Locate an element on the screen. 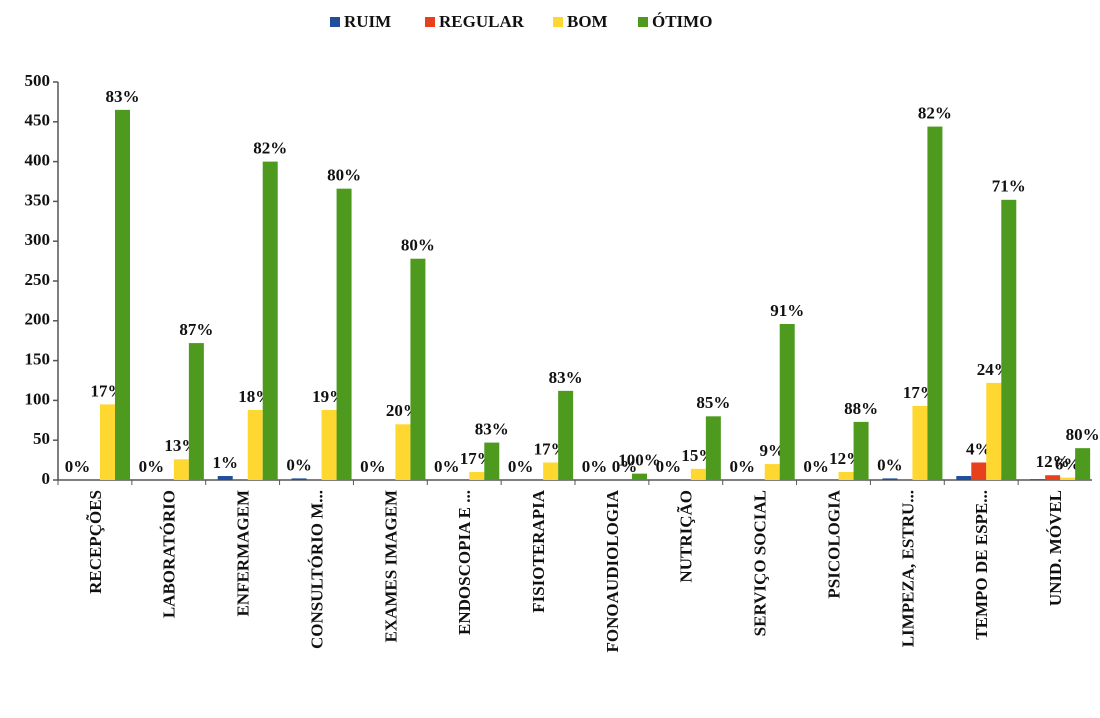 Image resolution: width=1100 pixels, height=718 pixels. x-tick-label: FONOAUDIOLOGIA is located at coordinates (612, 570).